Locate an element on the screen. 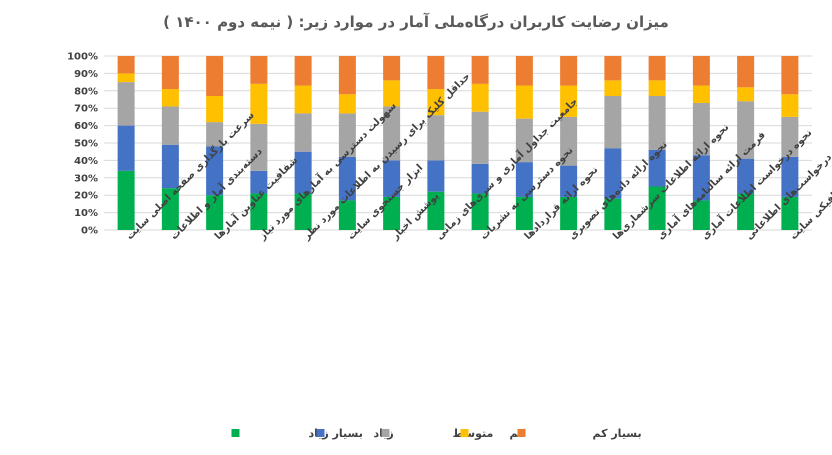  y-tick-label: 70% is located at coordinates (86, 109).